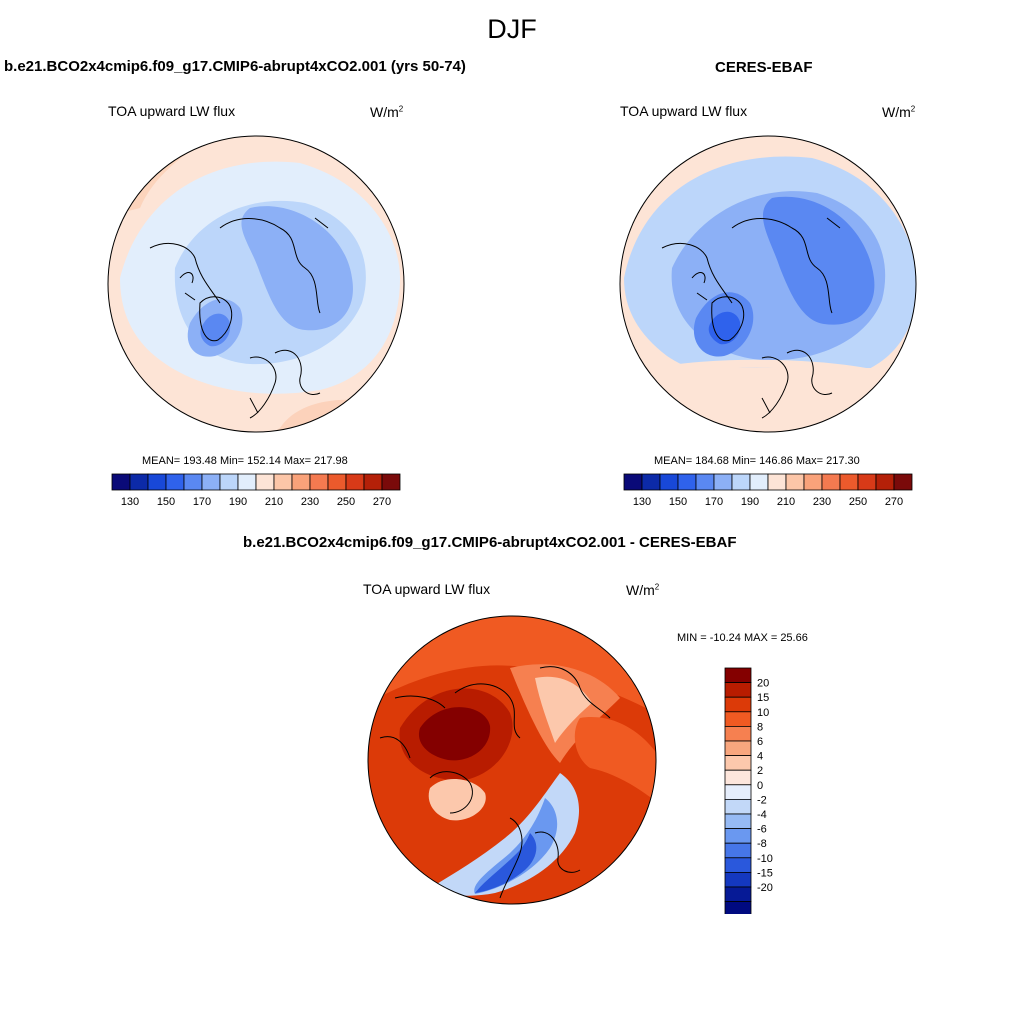  I want to click on obs-polar-map, so click(768, 284).